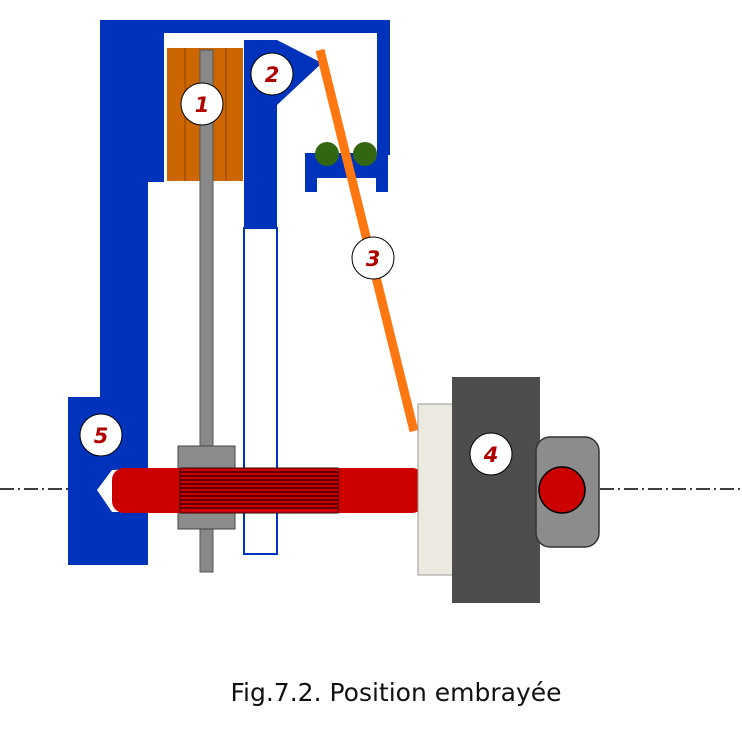 The image size is (742, 735). Describe the element at coordinates (436, 489) in the screenshot. I see `release-bearing` at that location.